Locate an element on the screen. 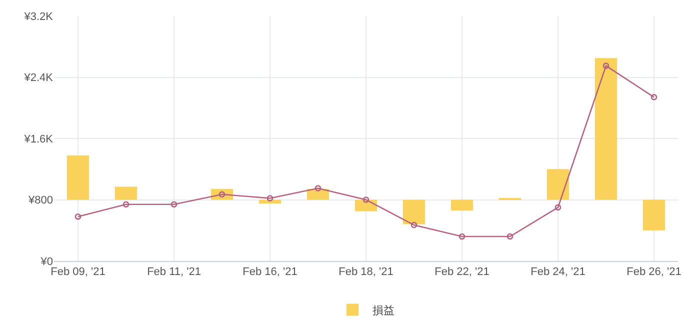  y-tick-label: ¥3.2K is located at coordinates (38, 16).